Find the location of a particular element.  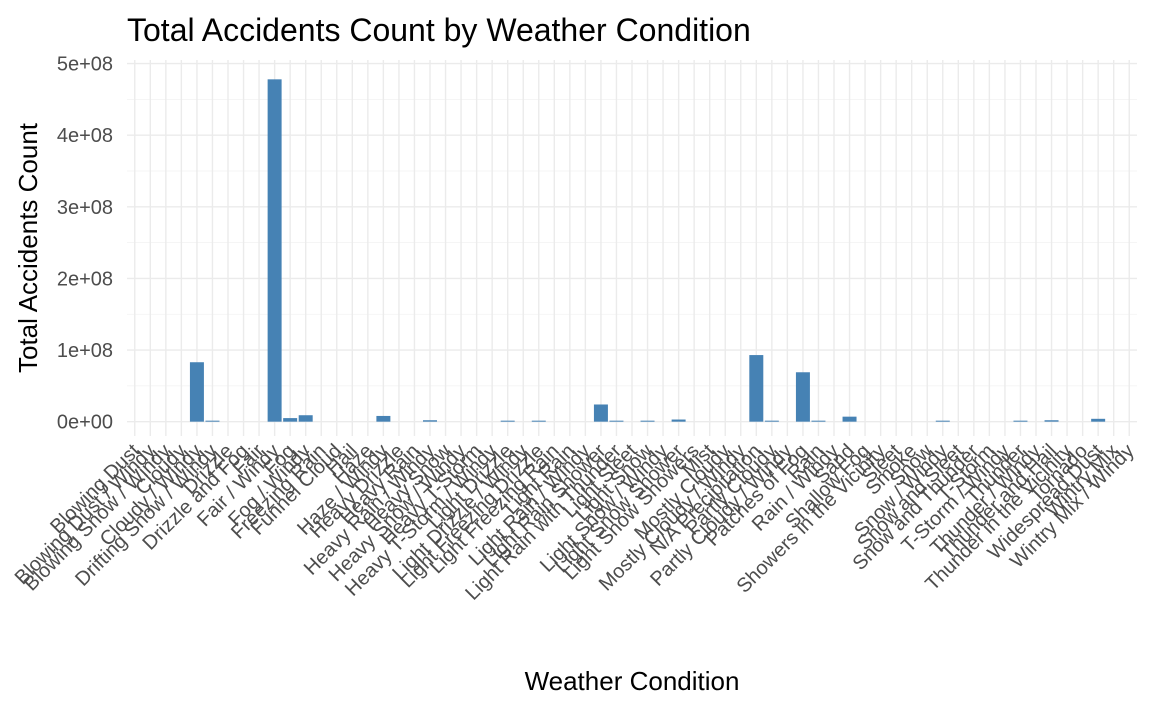

x-axis-title: Weather Condition is located at coordinates (632, 681).